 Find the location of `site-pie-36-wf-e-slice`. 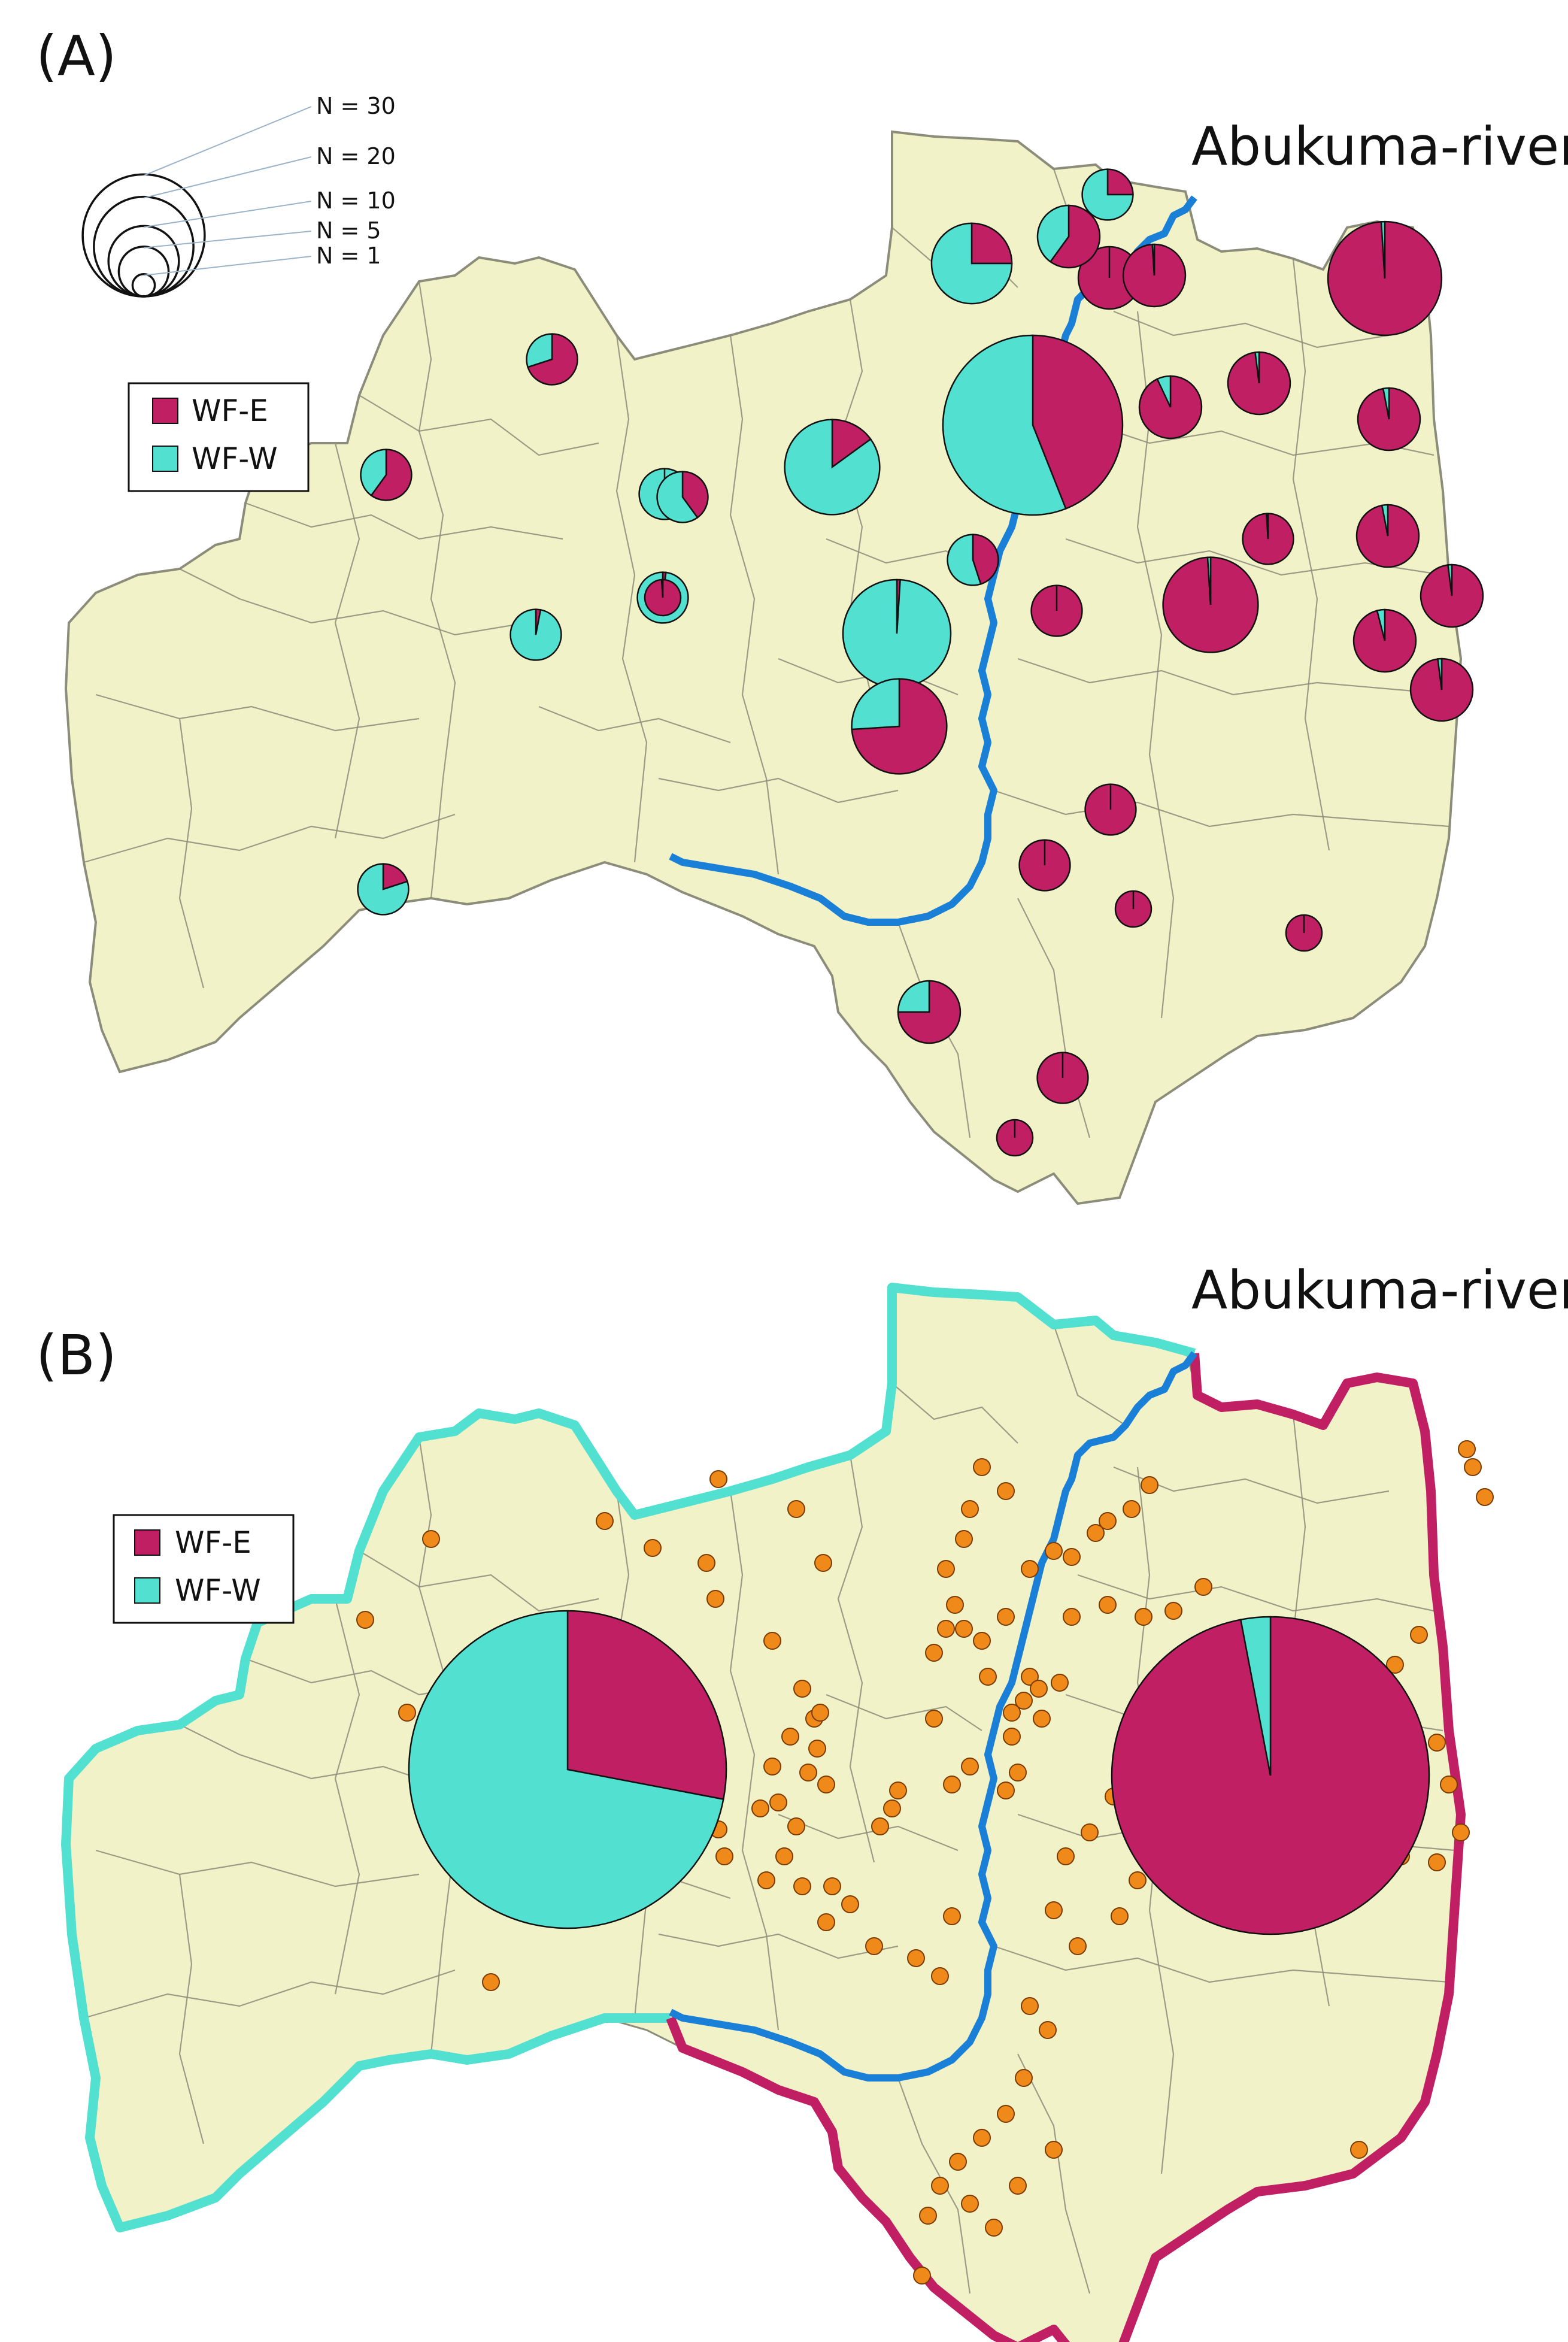

site-pie-36-wf-e-slice is located at coordinates (1120, 182).